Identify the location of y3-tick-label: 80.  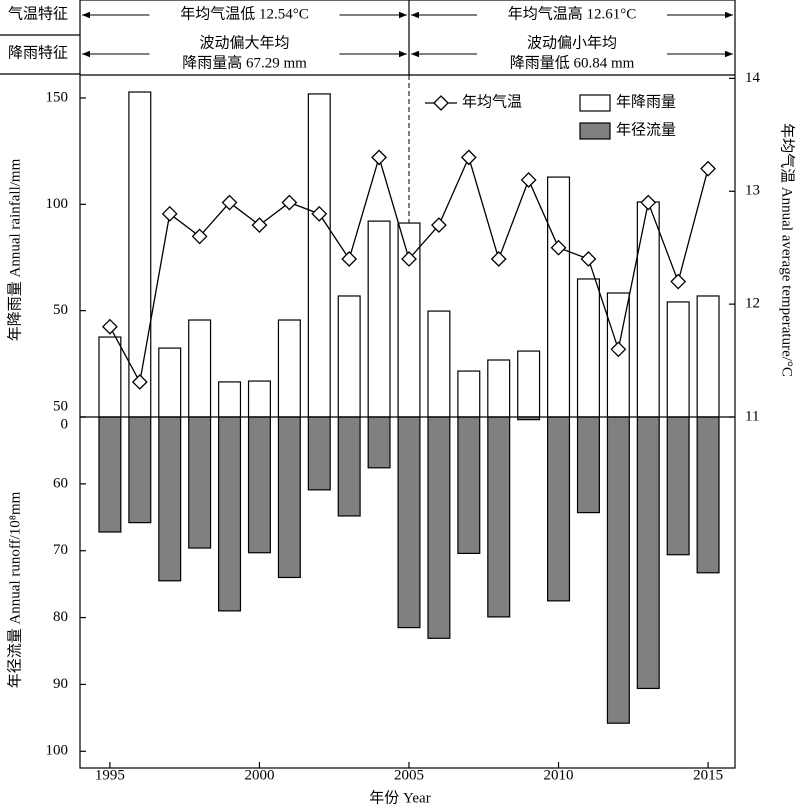
(60, 617).